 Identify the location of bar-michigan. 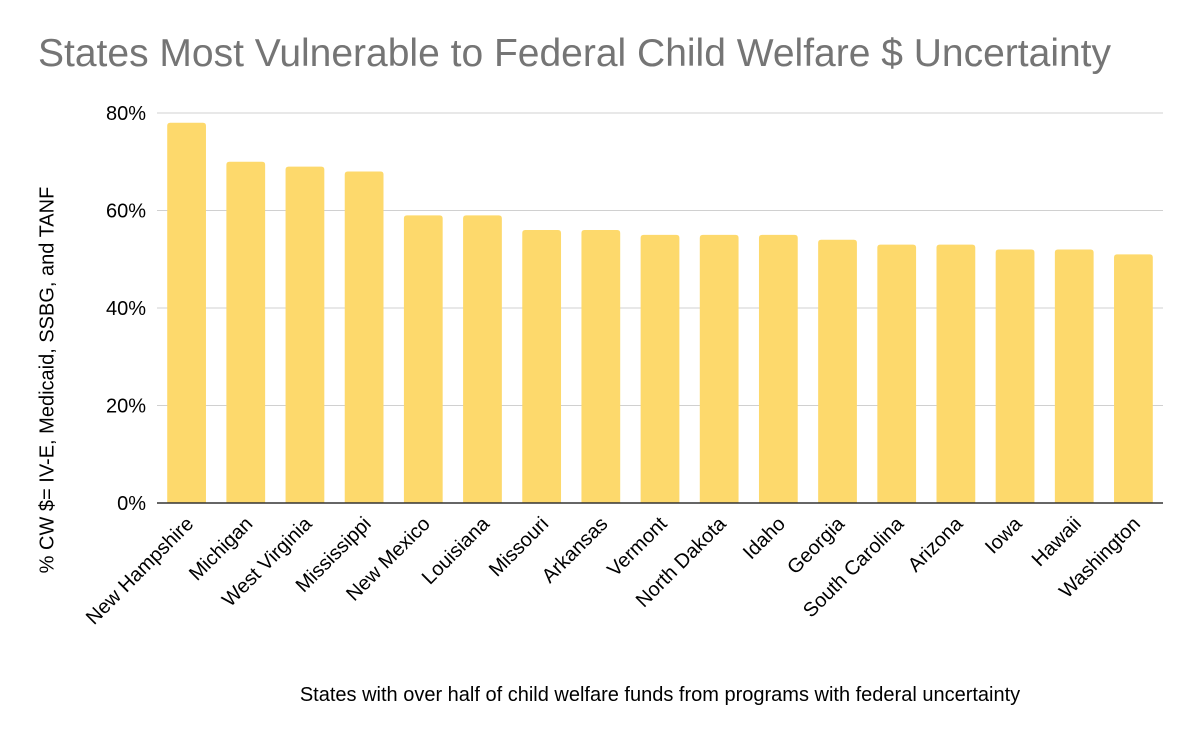
(246, 332).